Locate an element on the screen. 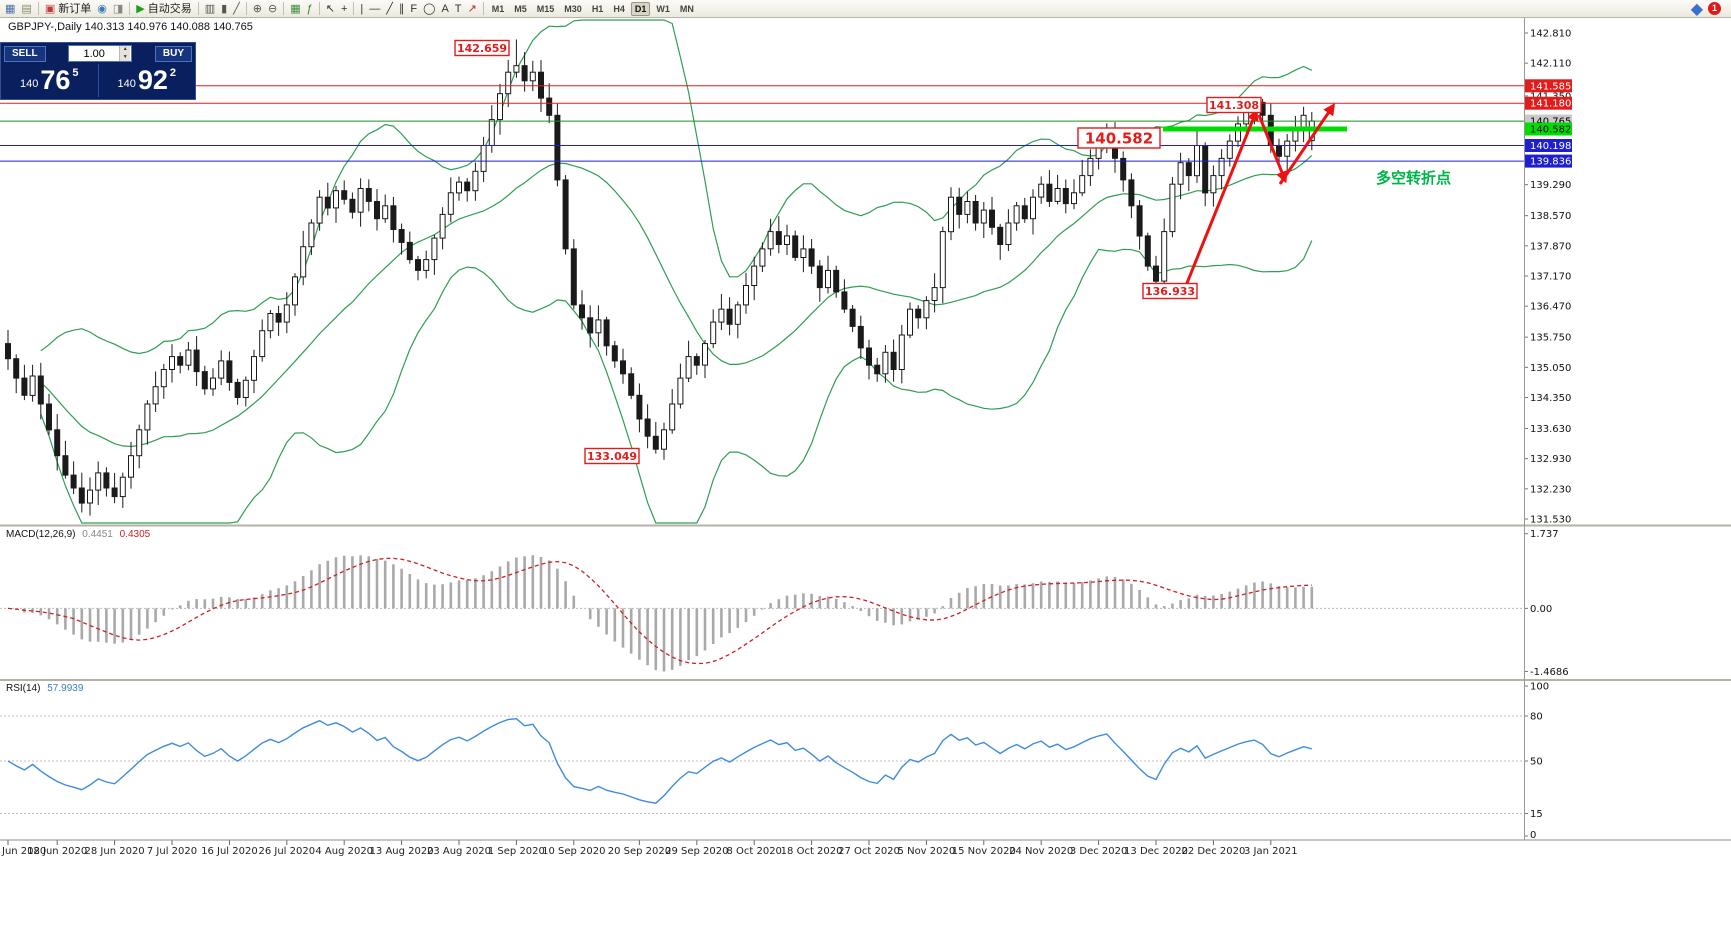 The width and height of the screenshot is (1731, 942). svg-text: 140.765 is located at coordinates (1550, 122).